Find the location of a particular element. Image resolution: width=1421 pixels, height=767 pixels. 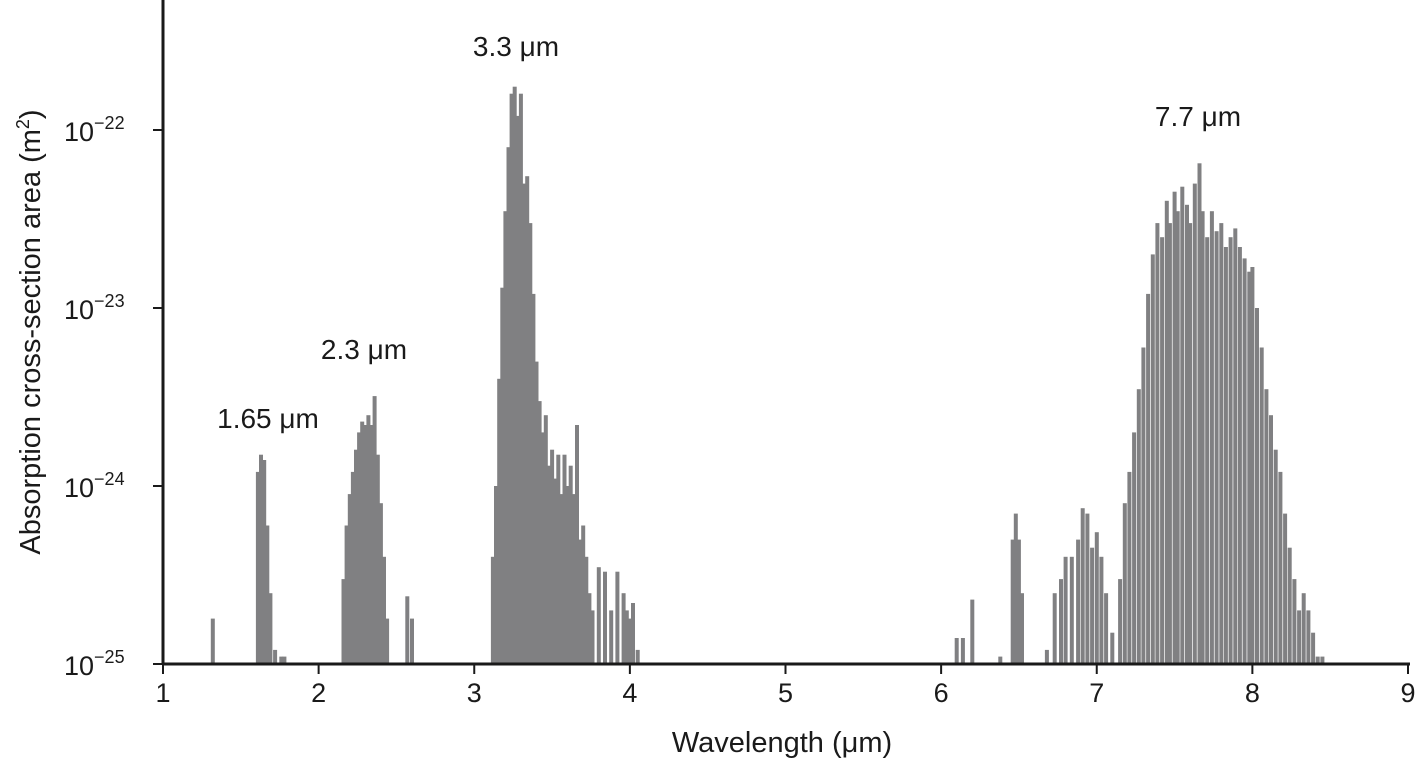

x-tick-label: 6 is located at coordinates (941, 693).